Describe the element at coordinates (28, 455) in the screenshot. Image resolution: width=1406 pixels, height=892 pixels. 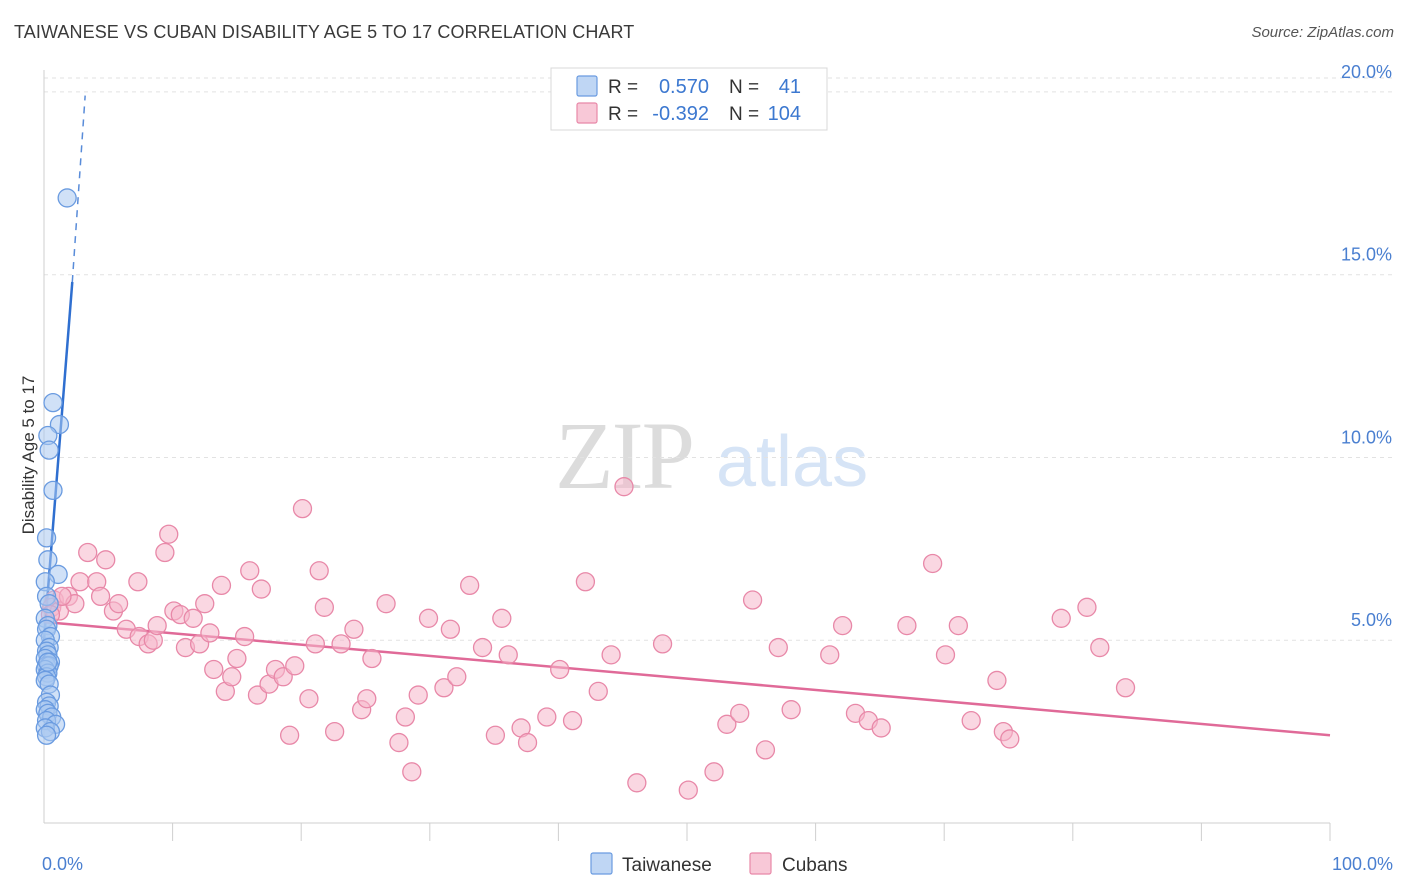
I see `y-axis-title: Disability Age 5 to 17` at that location.